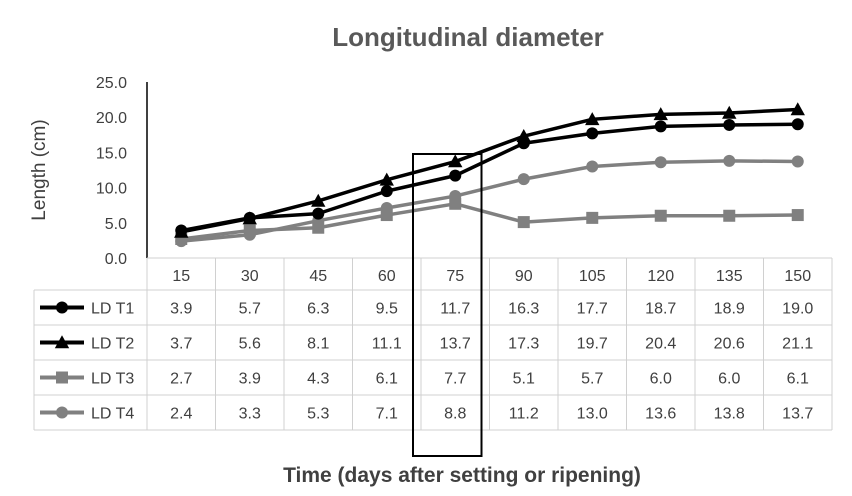 Image resolution: width=852 pixels, height=496 pixels. Describe the element at coordinates (387, 344) in the screenshot. I see `table-cell: 11.1` at that location.